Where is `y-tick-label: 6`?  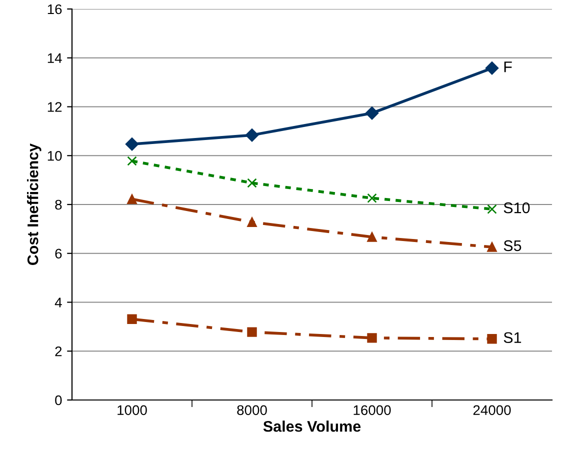 y-tick-label: 6 is located at coordinates (58, 253).